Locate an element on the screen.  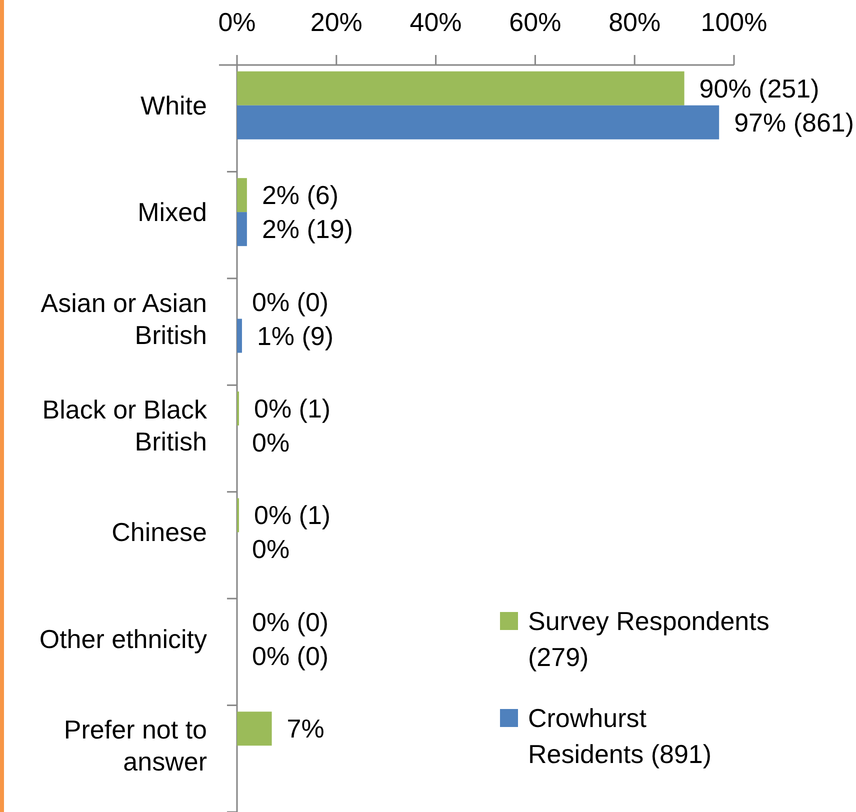
y-tick-label: Black or Black British is located at coordinates (125, 425).